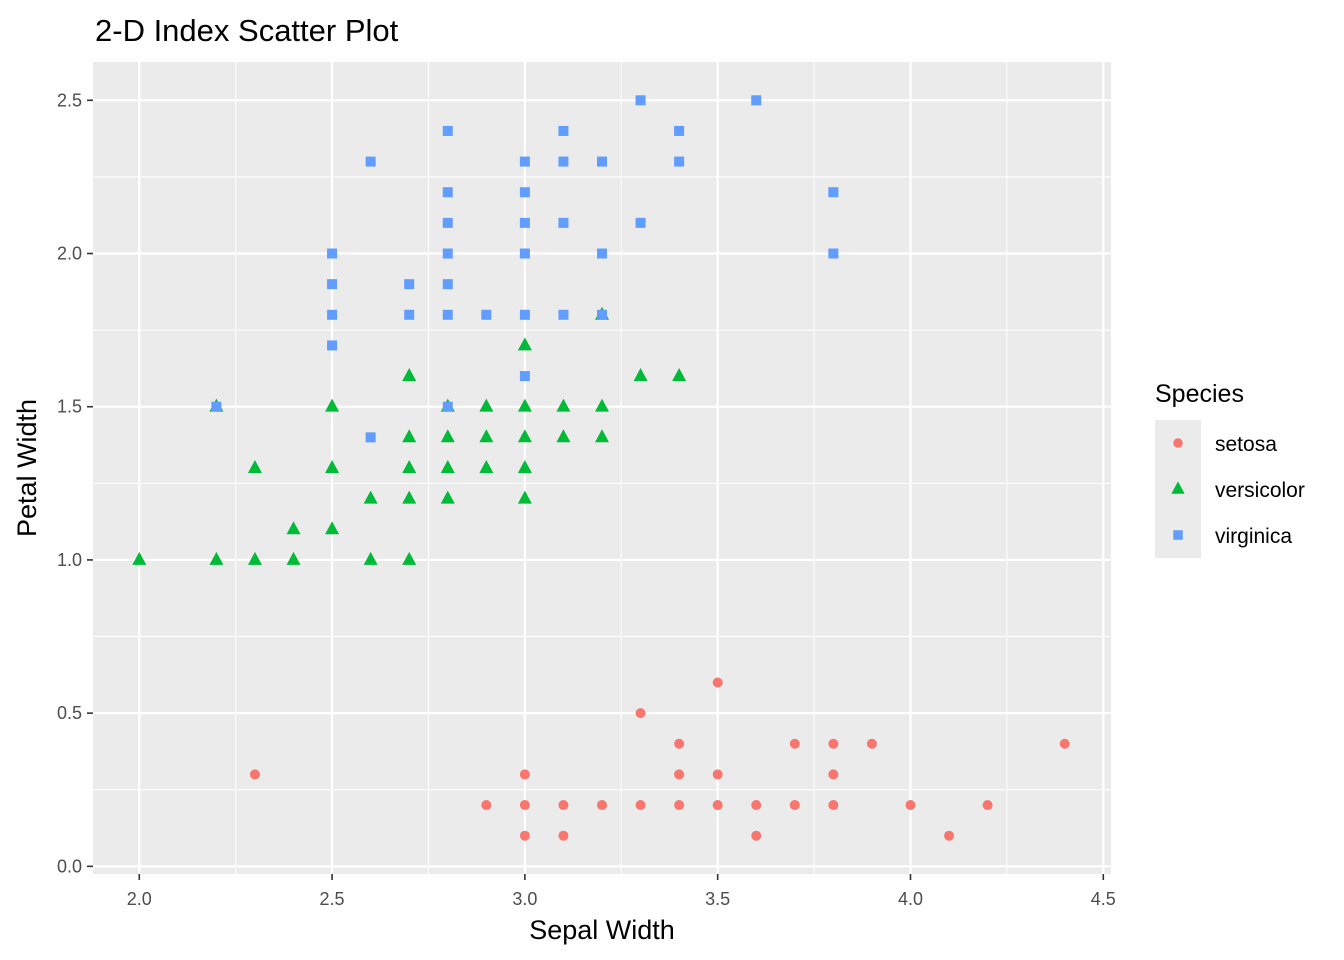  I want to click on x-tick-label: 4.0, so click(910, 899).